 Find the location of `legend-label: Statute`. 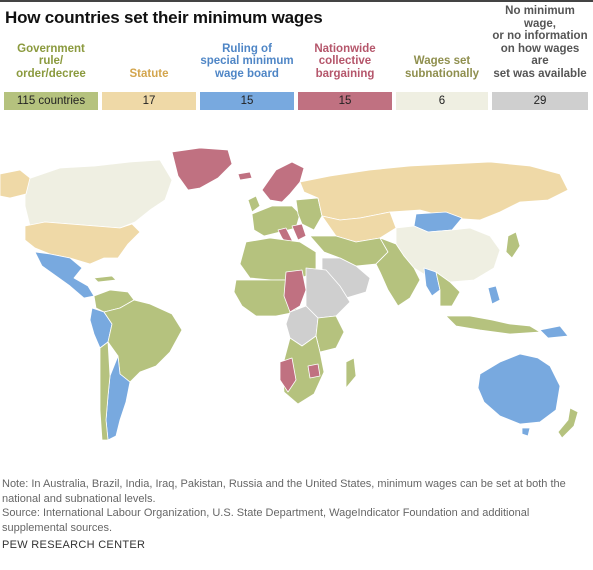

legend-label: Statute is located at coordinates (149, 73).